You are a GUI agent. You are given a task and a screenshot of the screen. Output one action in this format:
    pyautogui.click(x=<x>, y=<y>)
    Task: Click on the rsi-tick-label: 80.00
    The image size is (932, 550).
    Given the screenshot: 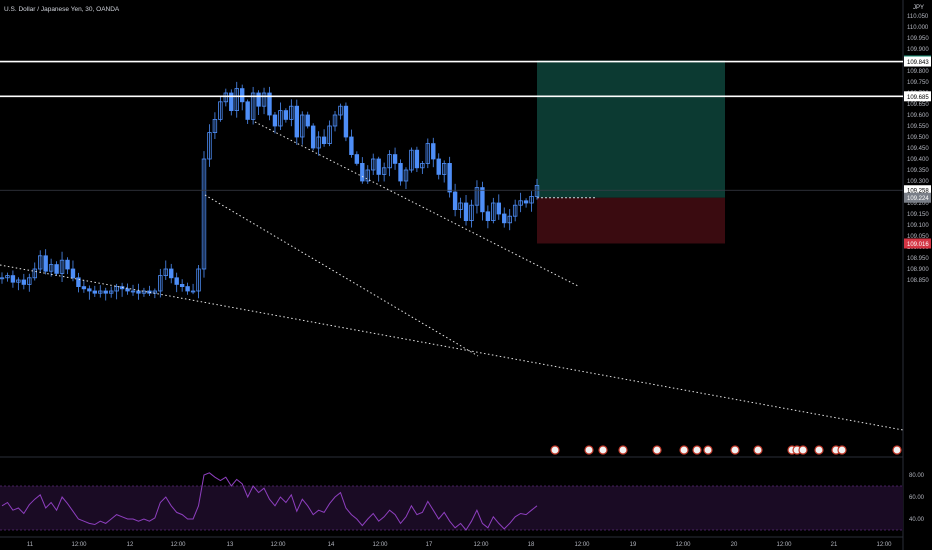 What is the action you would take?
    pyautogui.click(x=917, y=476)
    